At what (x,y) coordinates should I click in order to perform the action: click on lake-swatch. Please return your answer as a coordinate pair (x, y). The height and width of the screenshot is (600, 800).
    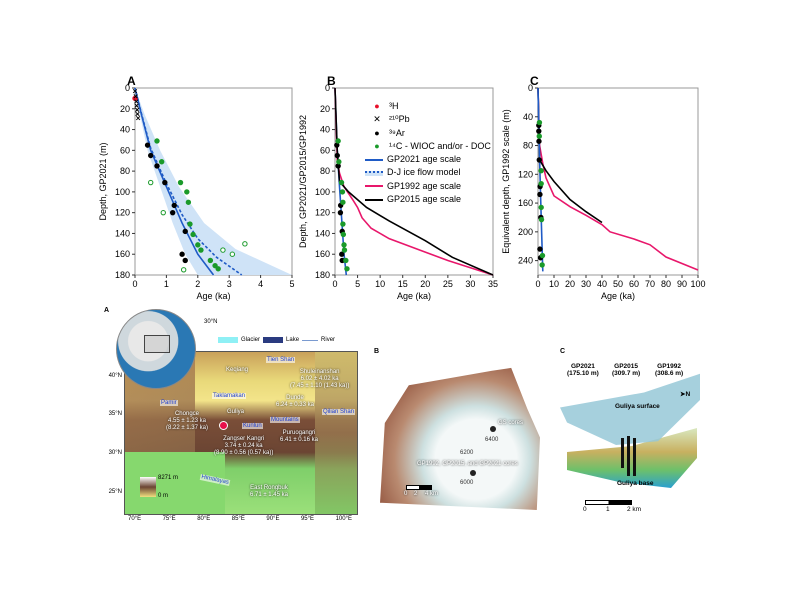
    Looking at the image, I should click on (273, 340).